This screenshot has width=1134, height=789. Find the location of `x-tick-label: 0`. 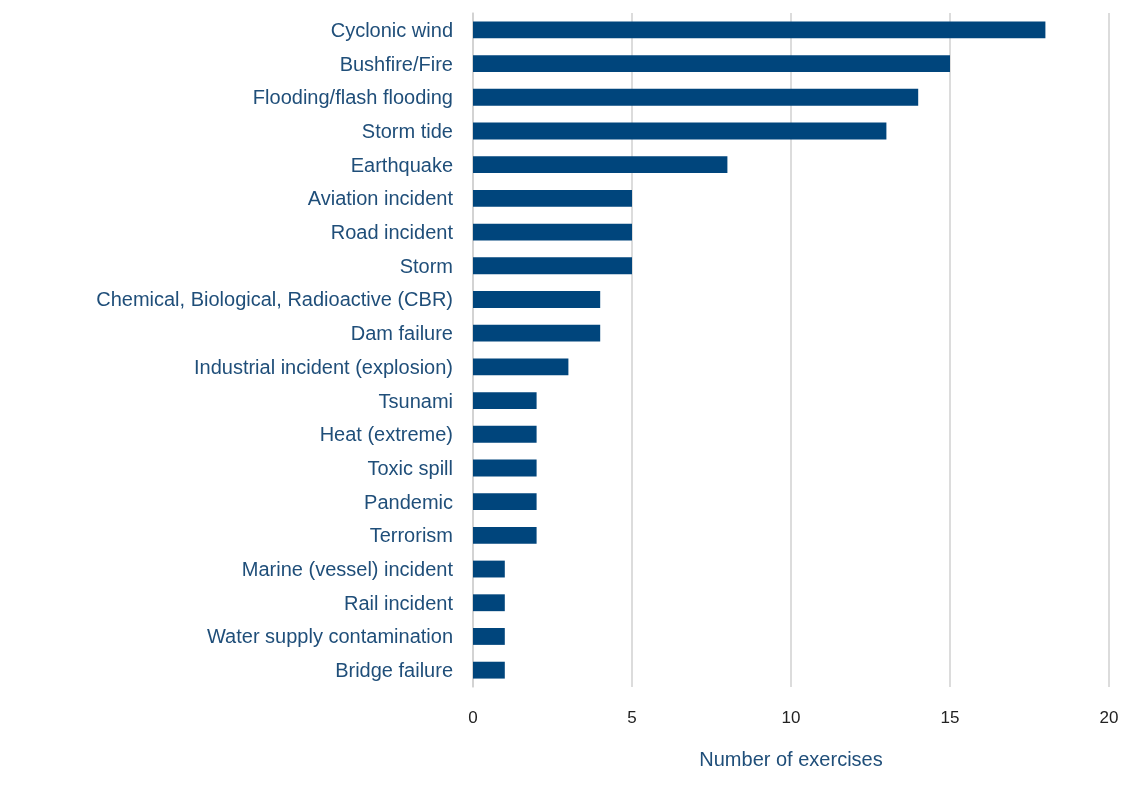

x-tick-label: 0 is located at coordinates (473, 717).